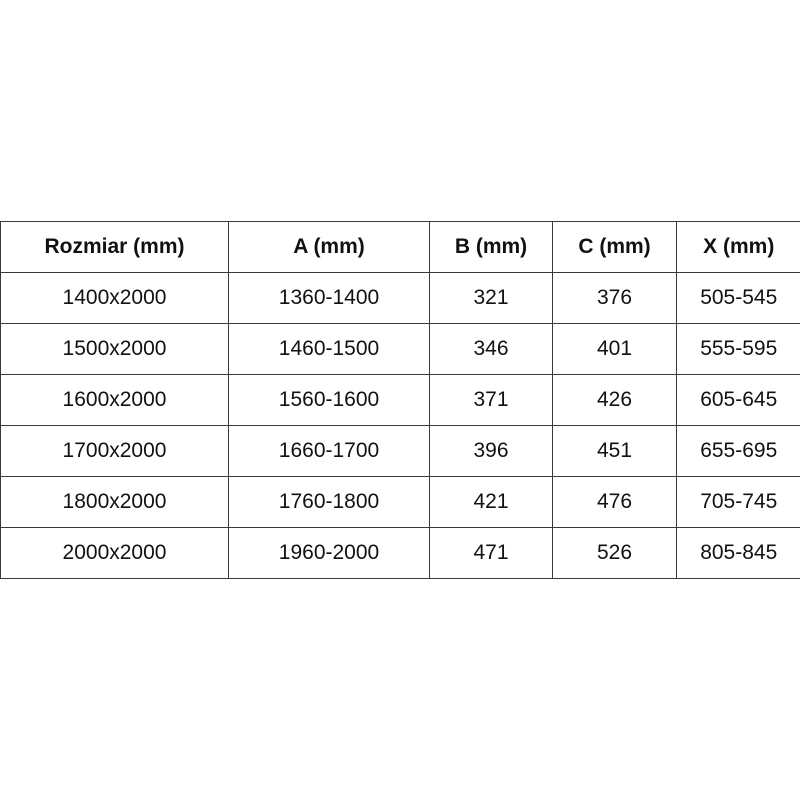 This screenshot has width=800, height=800. I want to click on cell-x: 505-545, so click(738, 298).